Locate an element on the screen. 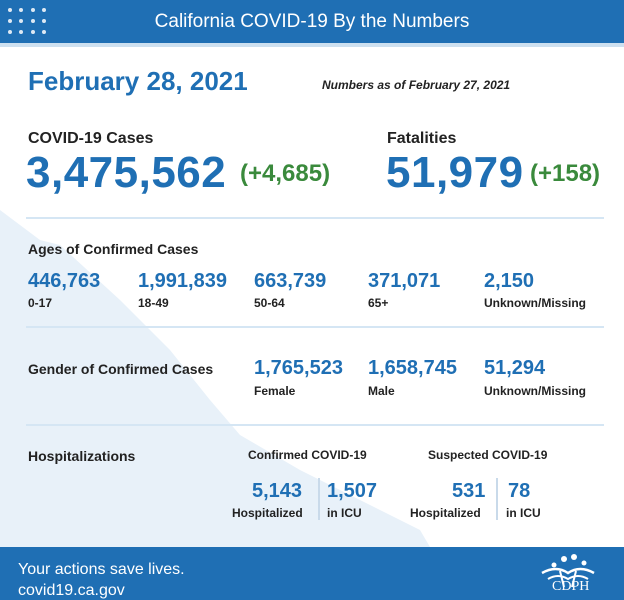 The image size is (624, 600). confirmed-icu-label: in ICU is located at coordinates (344, 513).